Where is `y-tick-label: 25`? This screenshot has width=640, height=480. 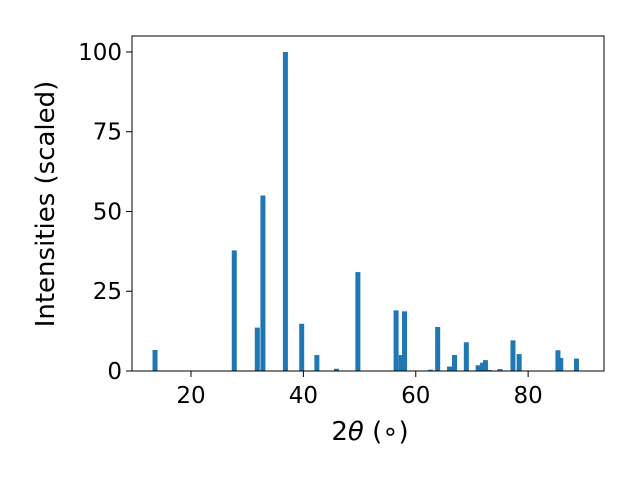 y-tick-label: 25 is located at coordinates (107, 292).